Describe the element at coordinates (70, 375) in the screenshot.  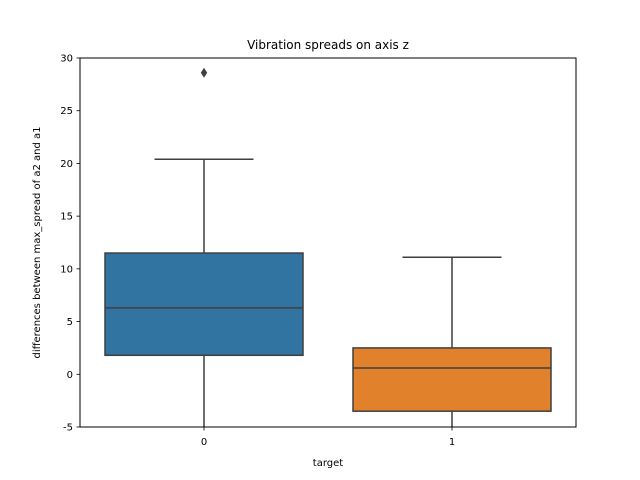
I see `y-tick-label: 0` at that location.